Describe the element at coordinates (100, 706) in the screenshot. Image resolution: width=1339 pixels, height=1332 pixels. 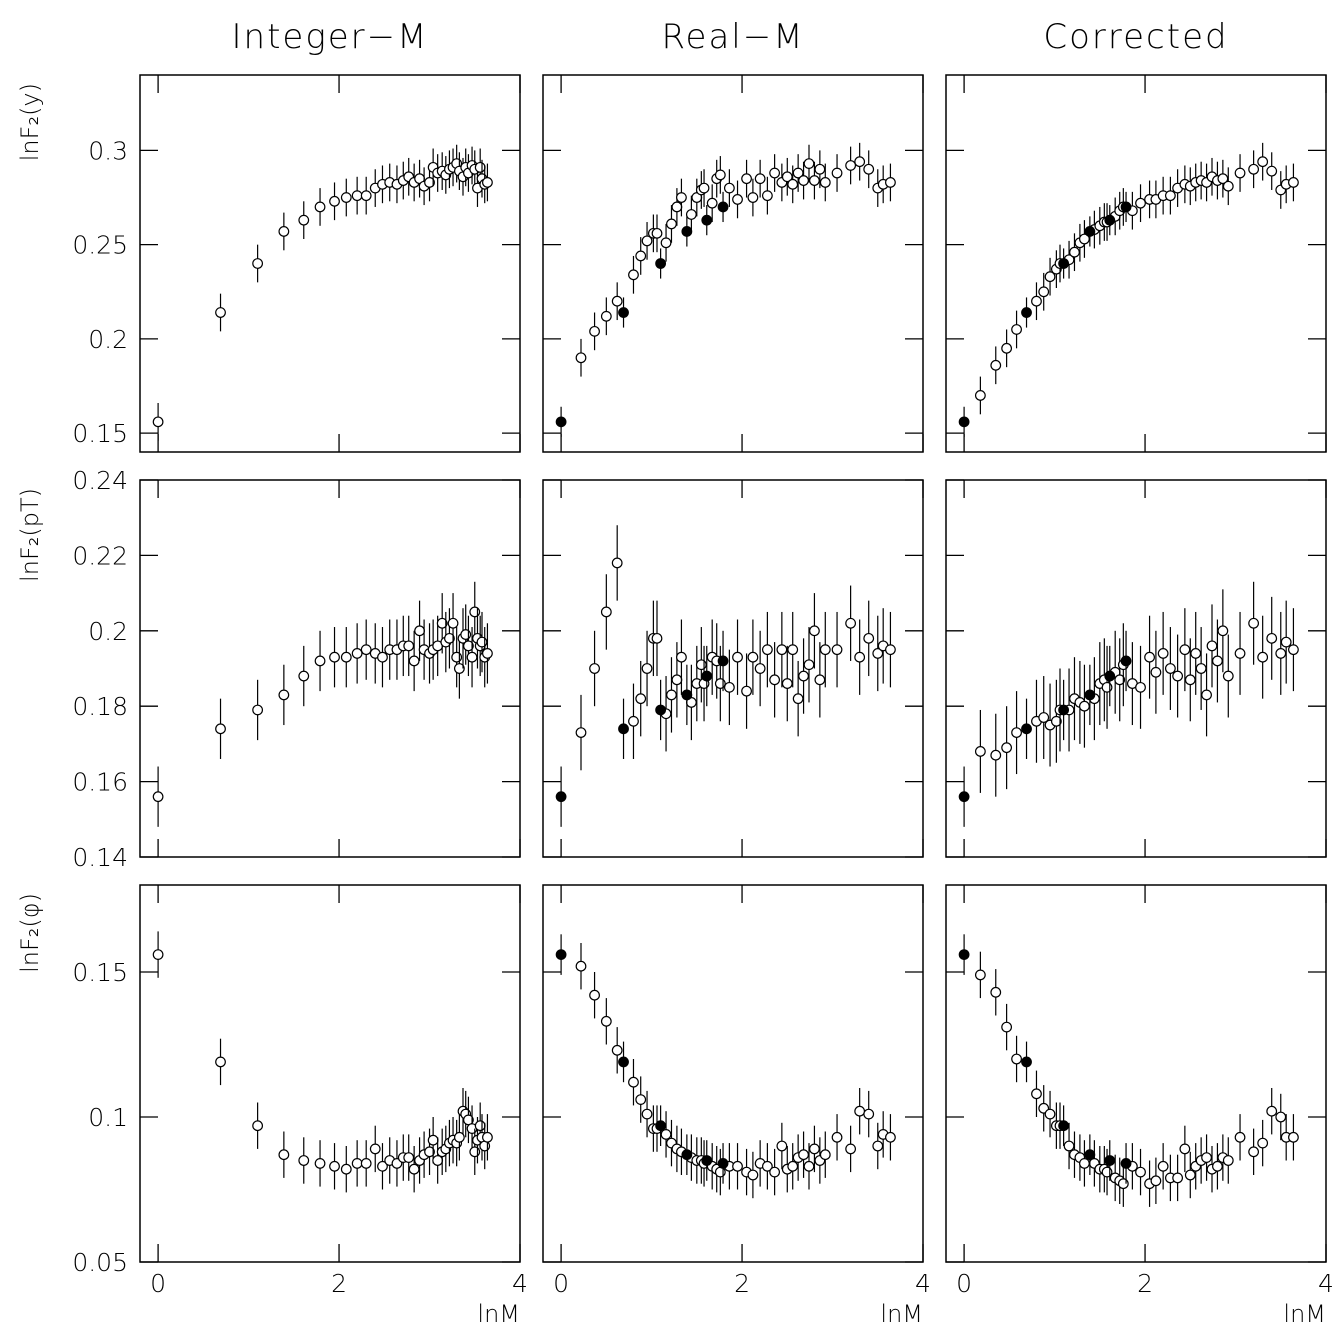
I see `y-tick-label: 0.18` at that location.